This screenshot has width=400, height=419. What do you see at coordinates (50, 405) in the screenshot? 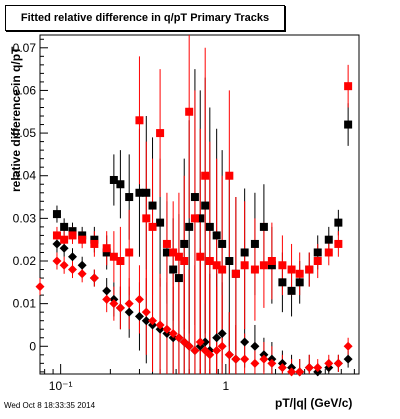
I see `timestamp: Wed Oct 8 18:33:35 2014` at bounding box center [50, 405].